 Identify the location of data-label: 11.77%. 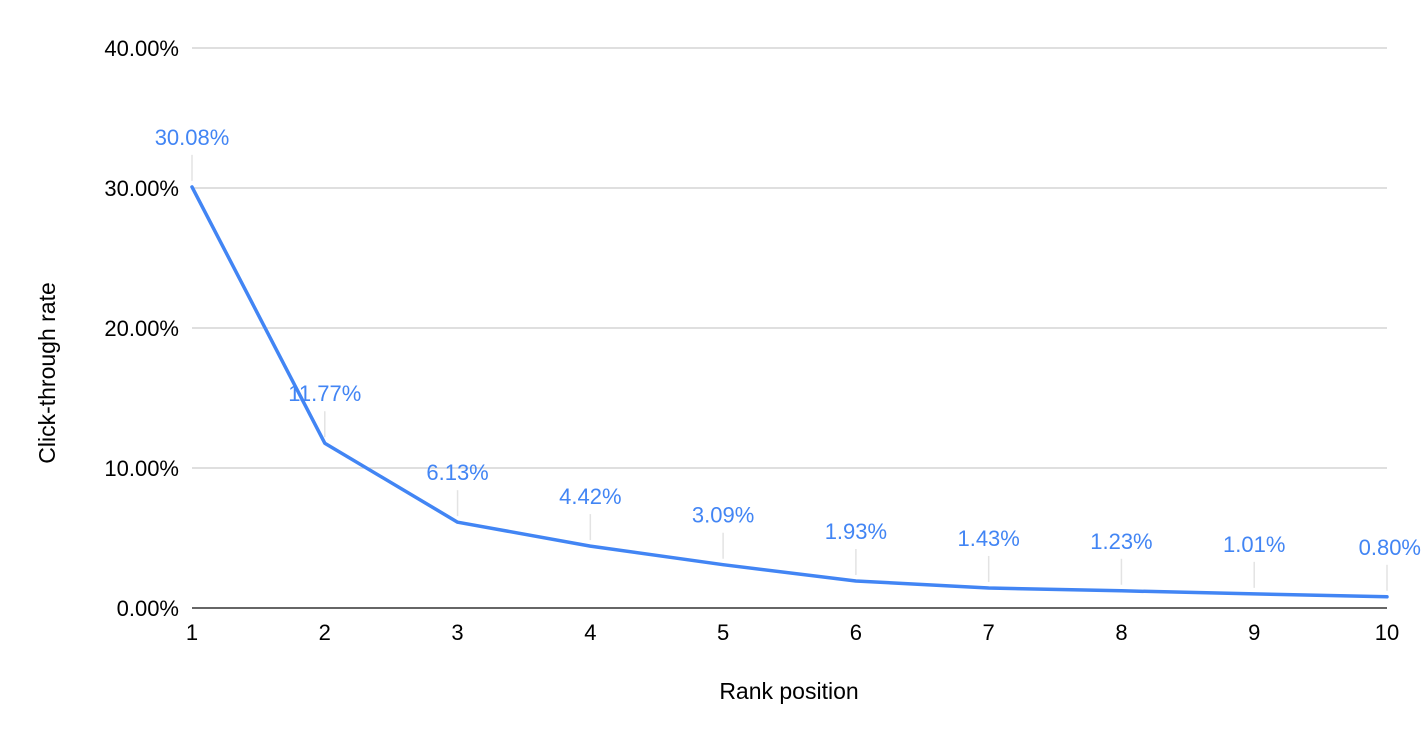
(324, 393).